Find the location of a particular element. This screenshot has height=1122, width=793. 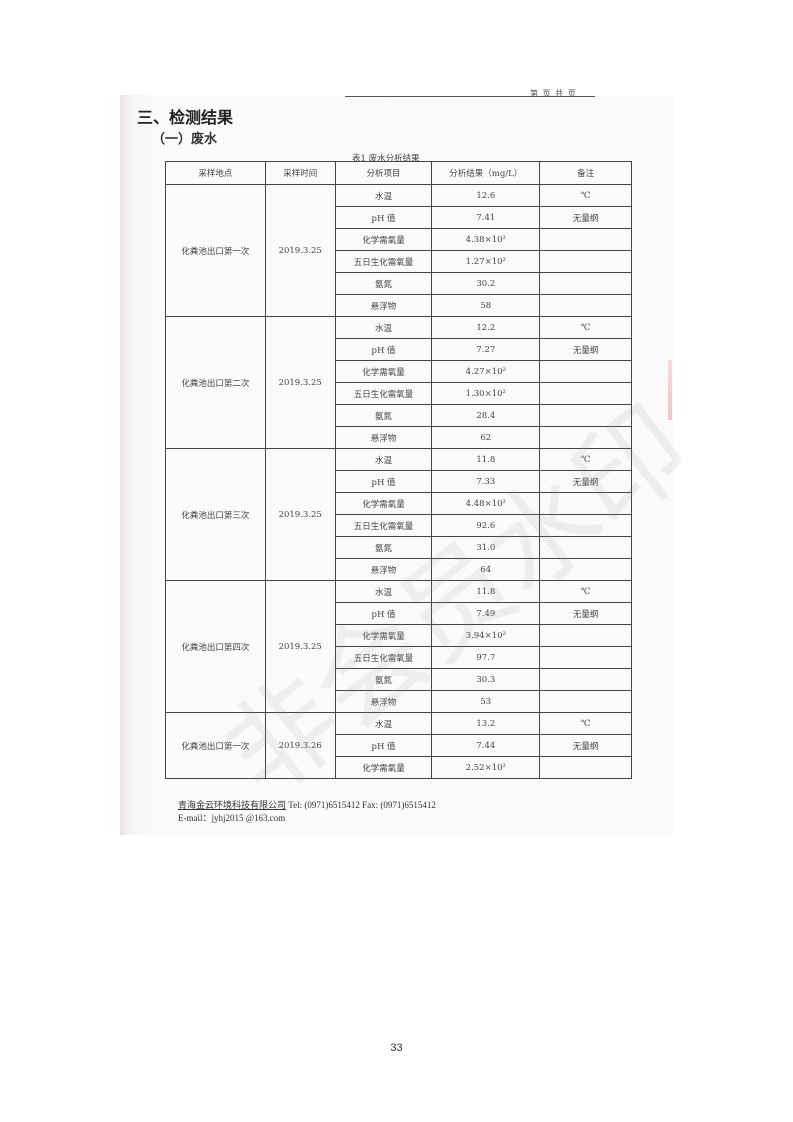

table-row: 氨氮 30.2 is located at coordinates (399, 283).